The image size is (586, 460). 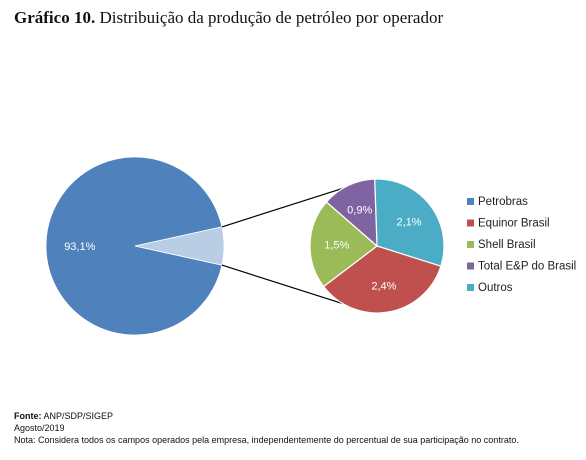 I want to click on main-pie, so click(x=135, y=246).